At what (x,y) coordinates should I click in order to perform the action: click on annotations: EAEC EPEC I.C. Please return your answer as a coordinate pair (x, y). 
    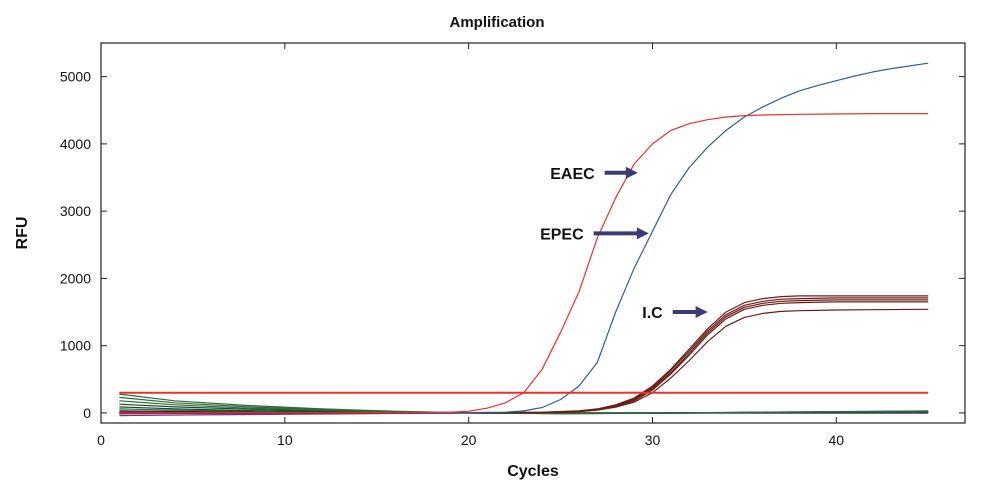
    Looking at the image, I should click on (624, 244).